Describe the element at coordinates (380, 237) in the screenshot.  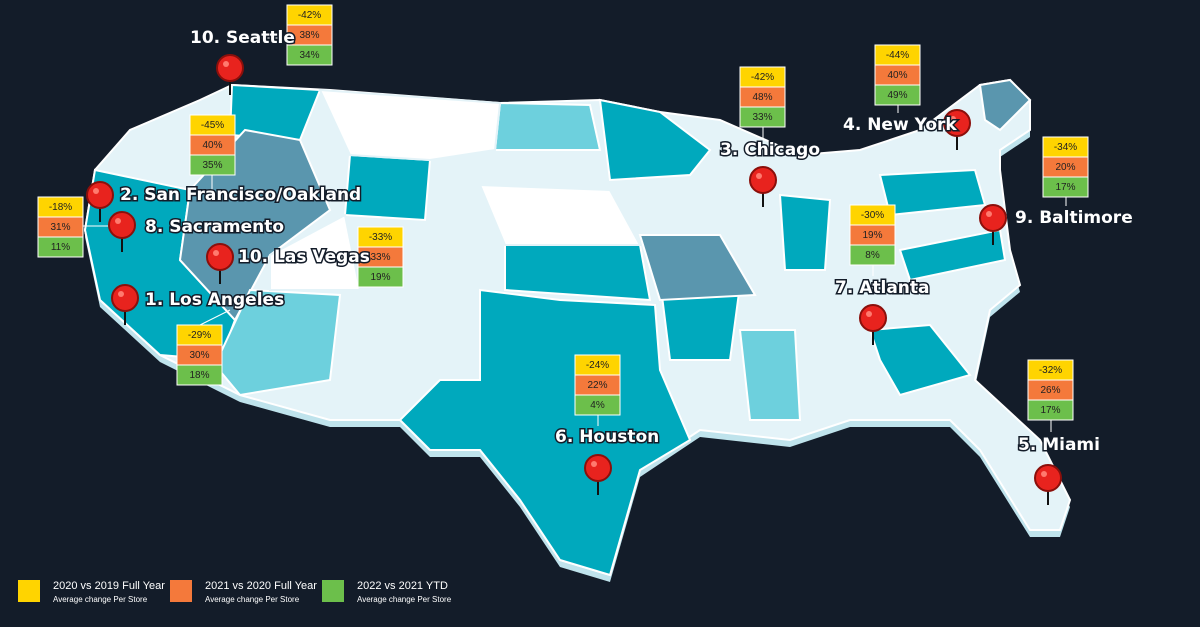
I see `change-value: -33%` at that location.